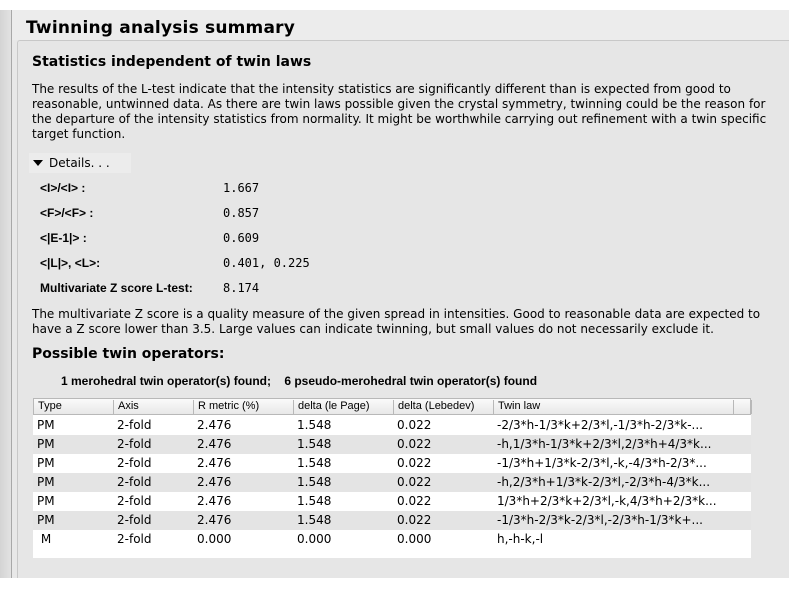 This screenshot has width=789, height=590. What do you see at coordinates (6, 294) in the screenshot?
I see `sidebar-edge` at bounding box center [6, 294].